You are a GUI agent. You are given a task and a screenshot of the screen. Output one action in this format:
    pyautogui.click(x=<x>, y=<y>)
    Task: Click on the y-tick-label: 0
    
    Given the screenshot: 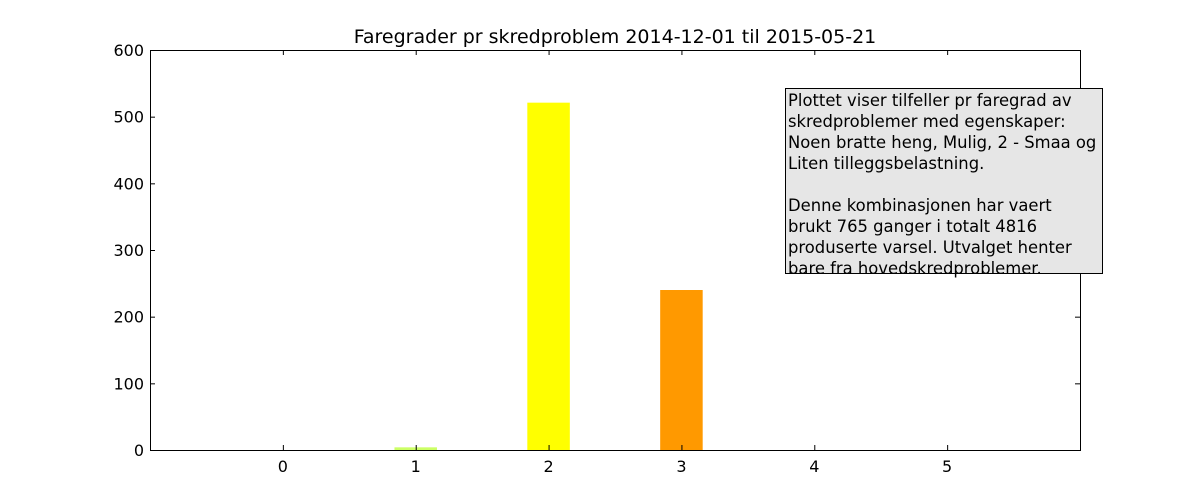 What is the action you would take?
    pyautogui.click(x=139, y=450)
    